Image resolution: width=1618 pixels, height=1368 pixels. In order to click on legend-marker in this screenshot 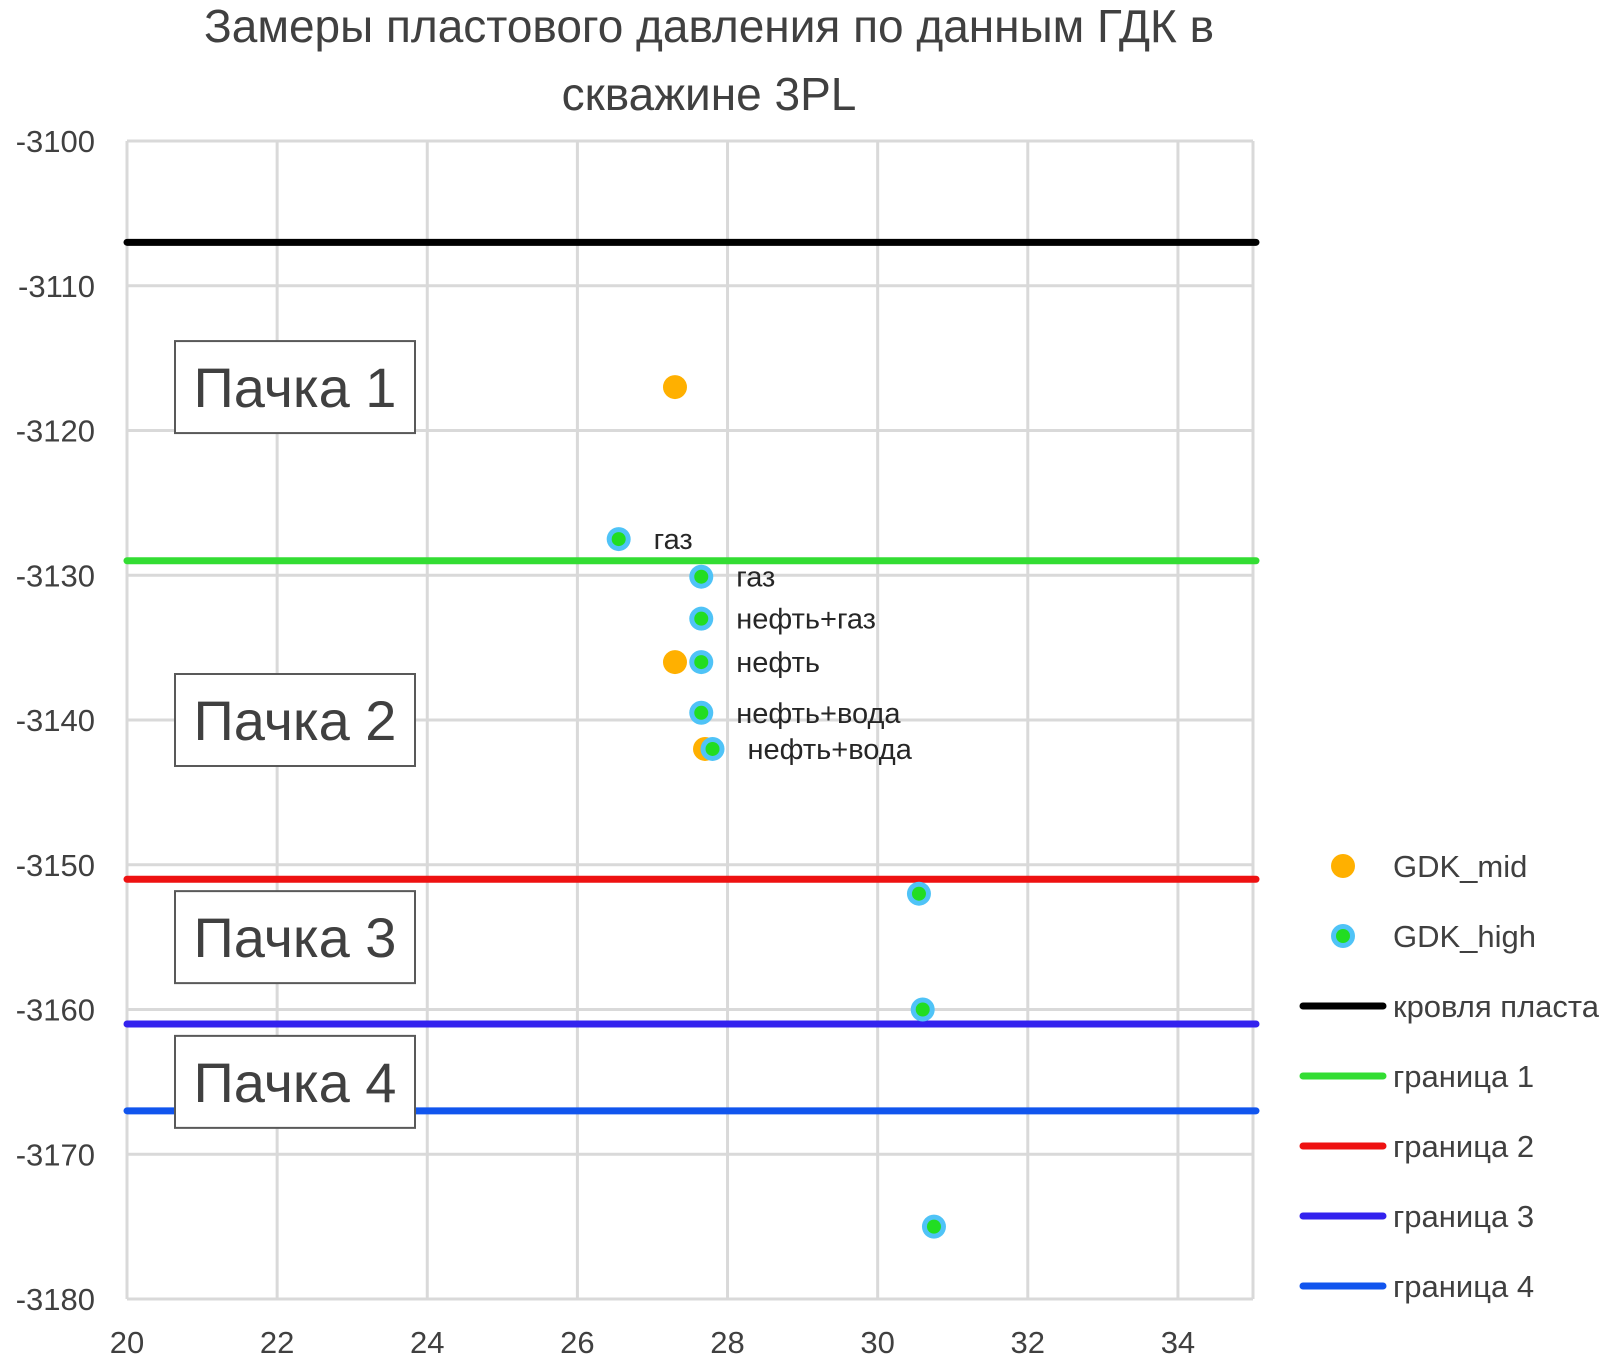, I will do `click(1343, 866)`.